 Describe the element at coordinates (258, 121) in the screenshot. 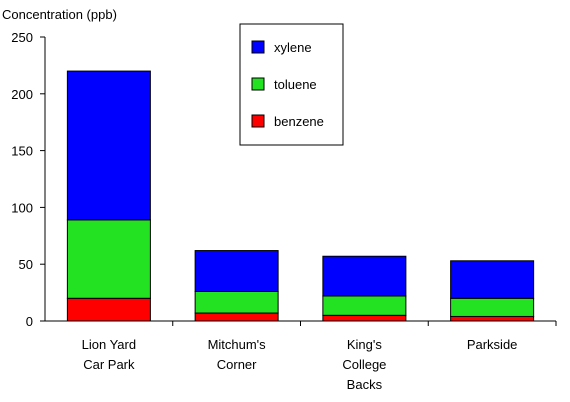

I see `legend-swatch-benzene` at that location.